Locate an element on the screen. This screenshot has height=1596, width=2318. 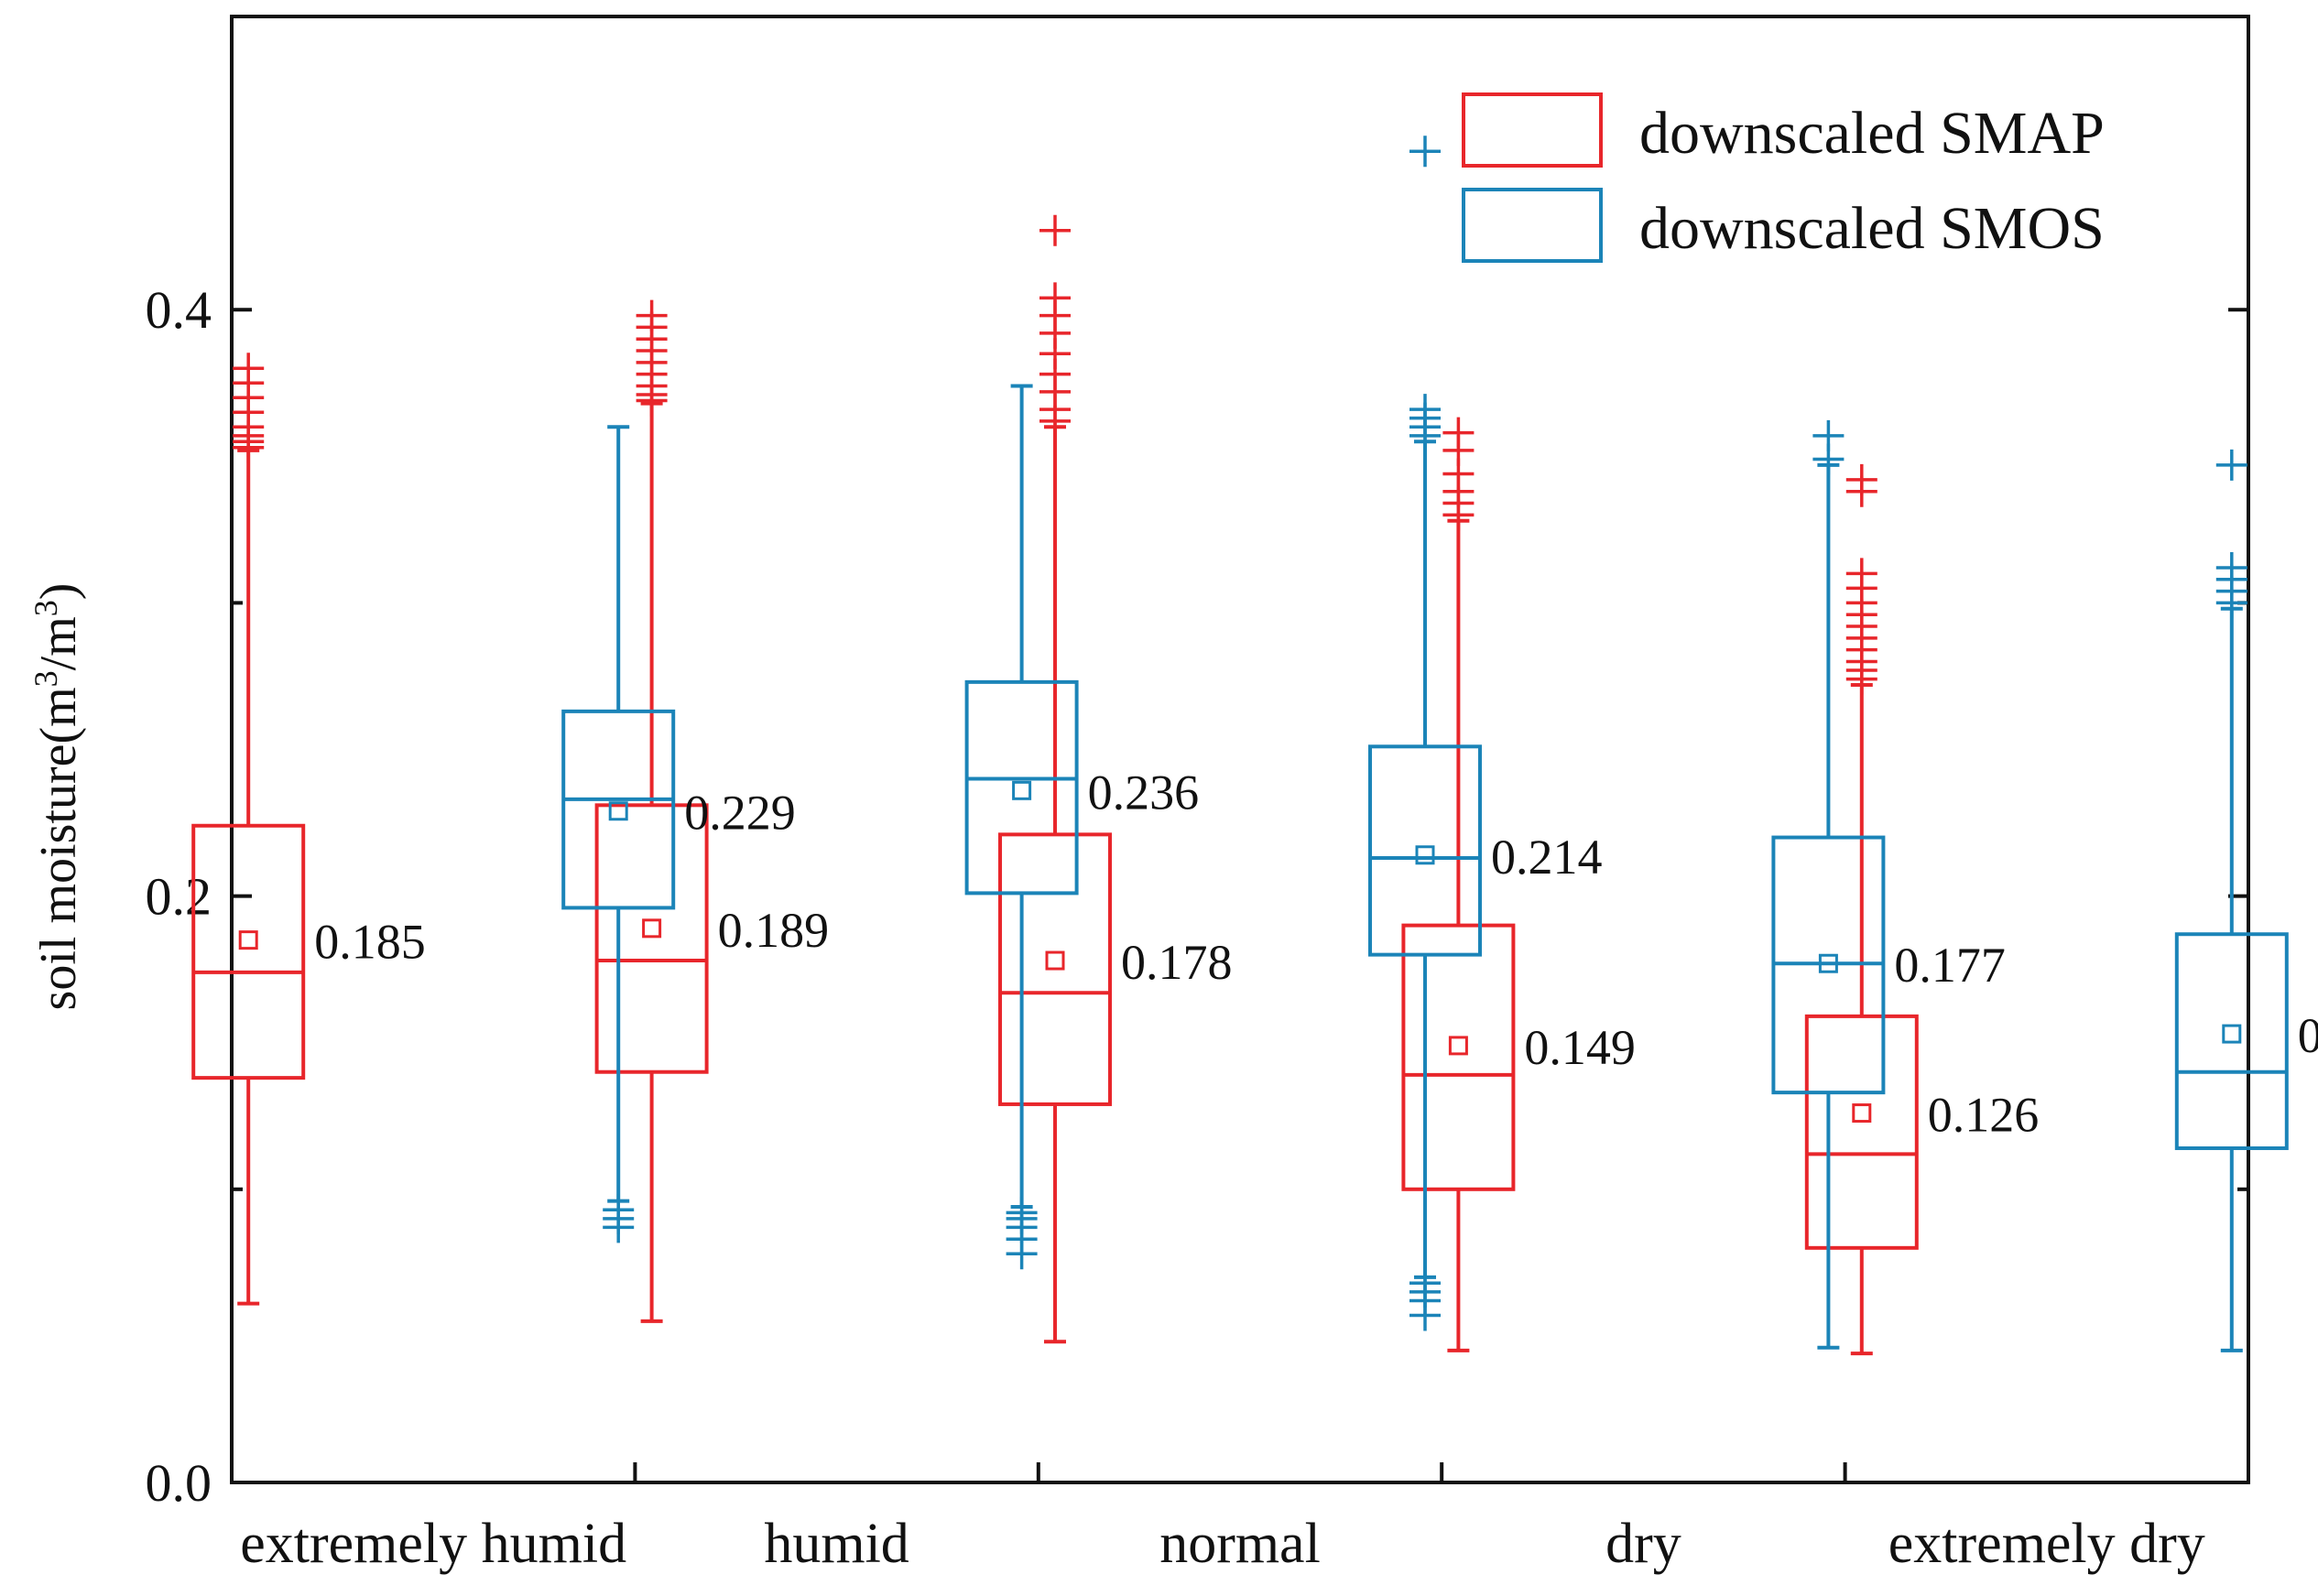
mean-label: 0.149 is located at coordinates (1580, 1047).